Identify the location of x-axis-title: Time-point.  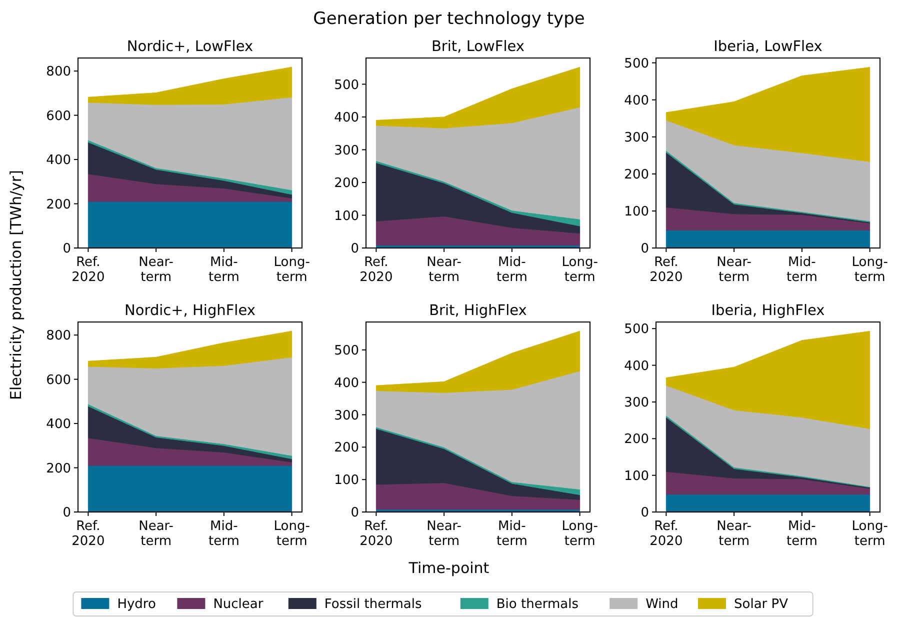
(449, 568).